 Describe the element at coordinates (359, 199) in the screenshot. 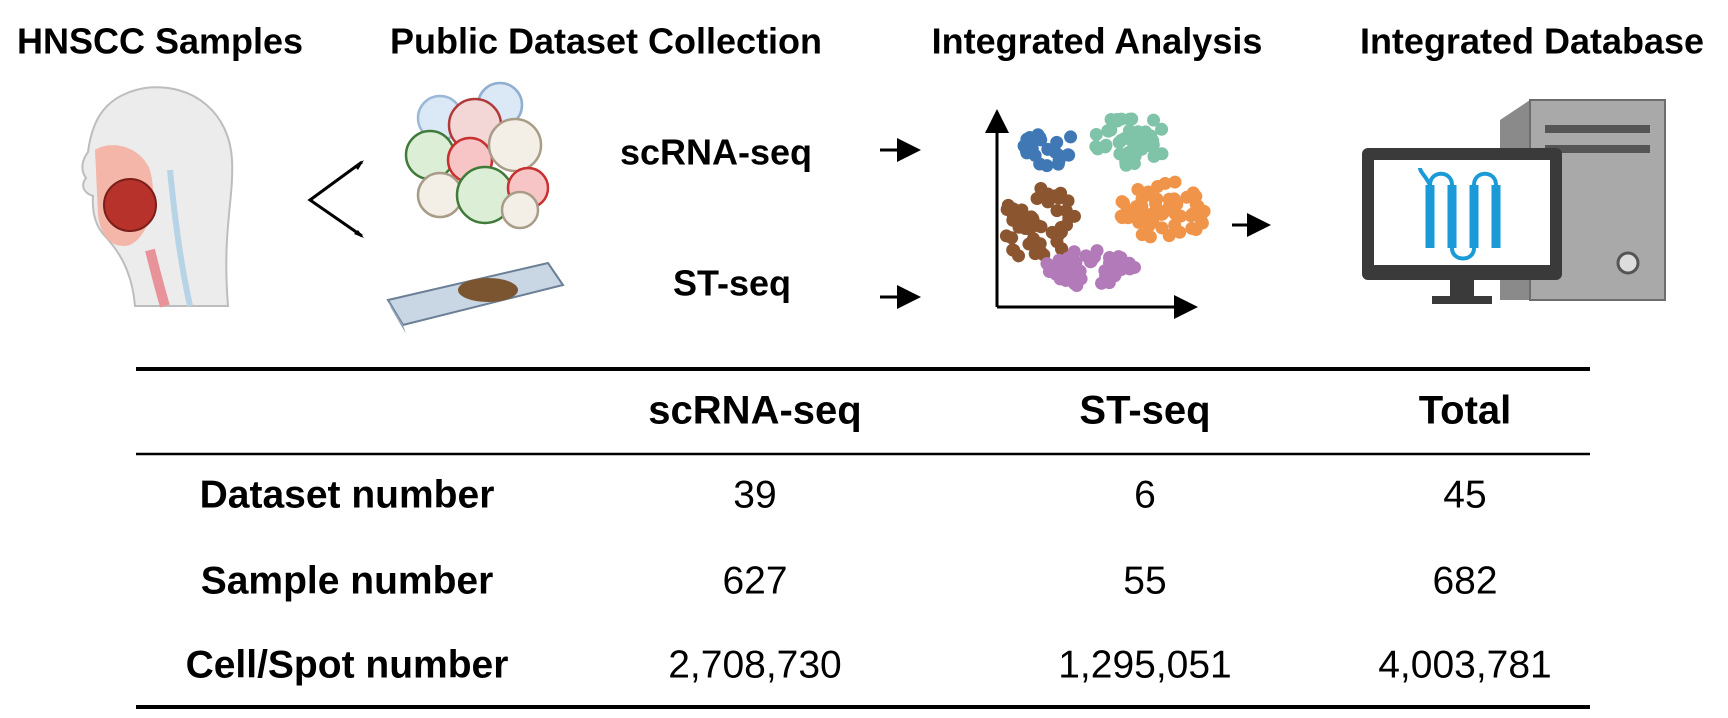

I see `split-arrow-heads` at that location.